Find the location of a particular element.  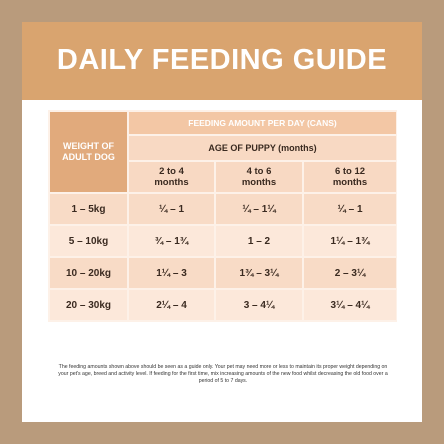

feeding-amount: ¼ – 1¼ is located at coordinates (259, 209).